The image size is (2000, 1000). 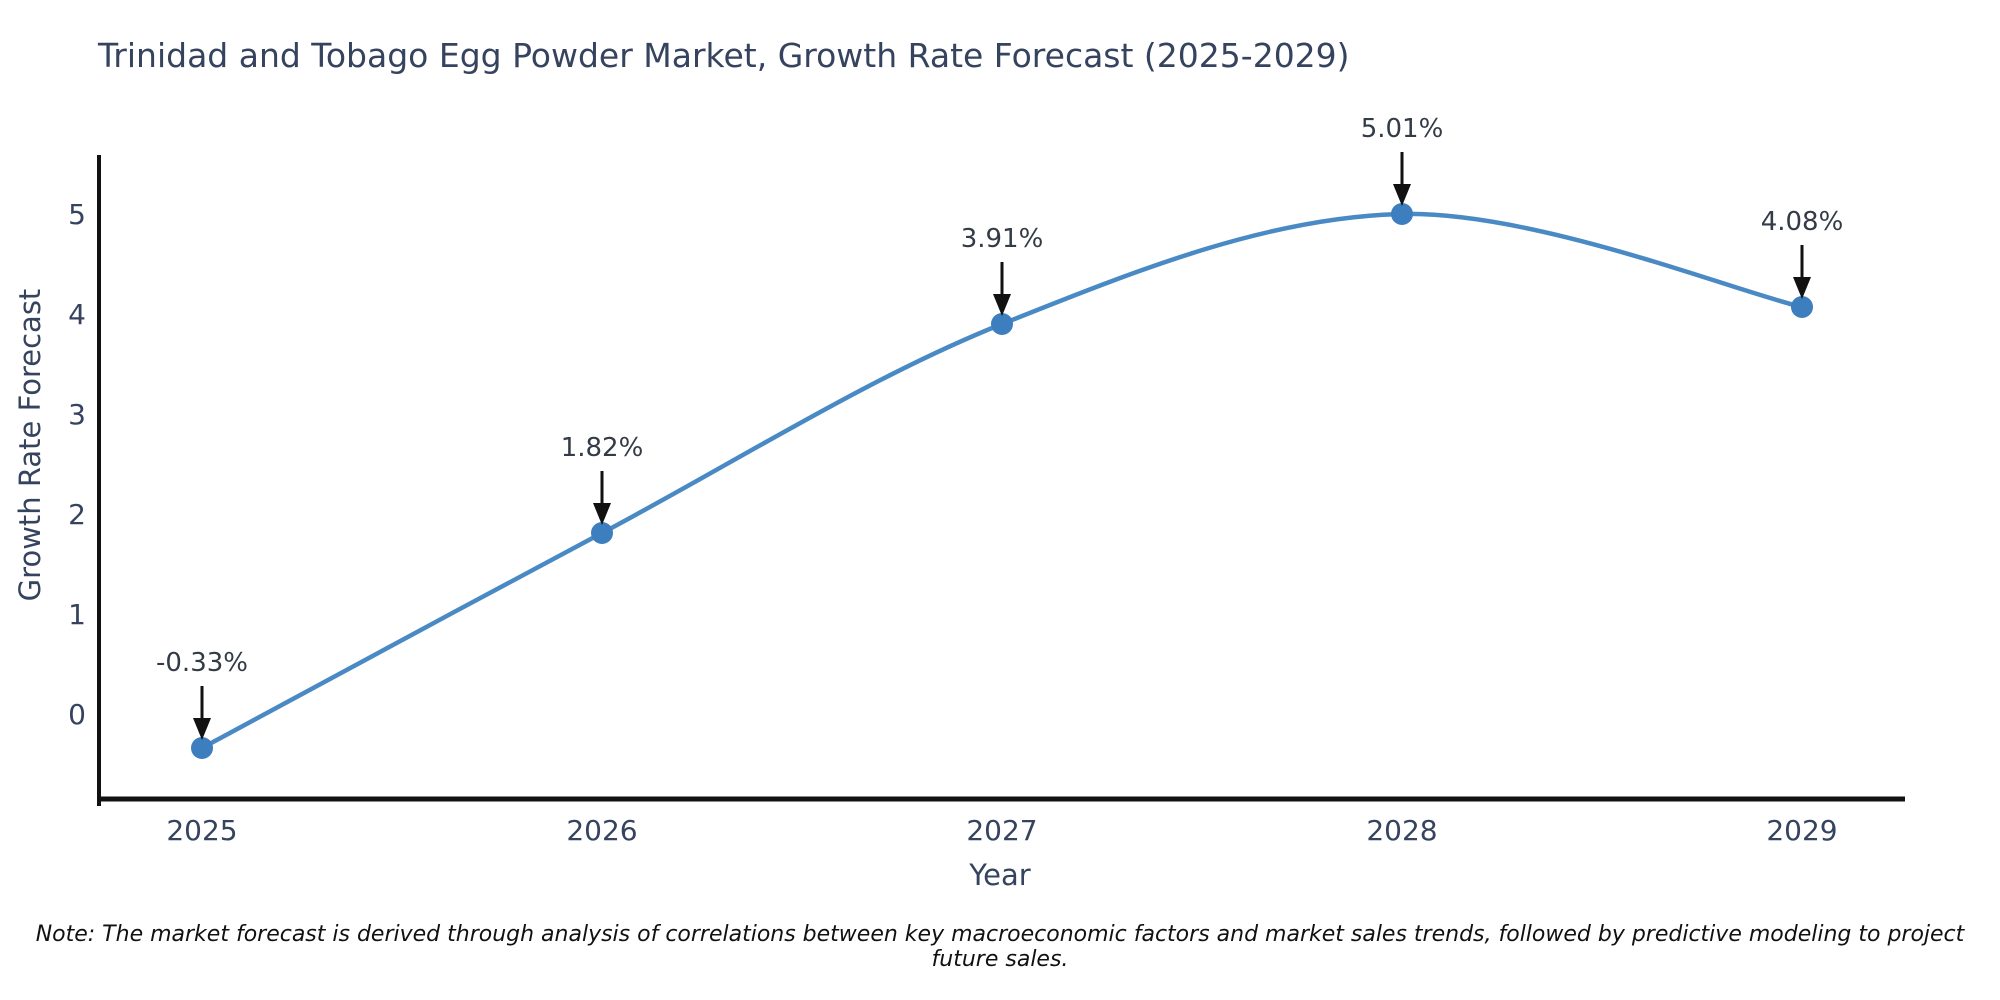 What do you see at coordinates (77, 414) in the screenshot?
I see `y-tick-label-3: 3` at bounding box center [77, 414].